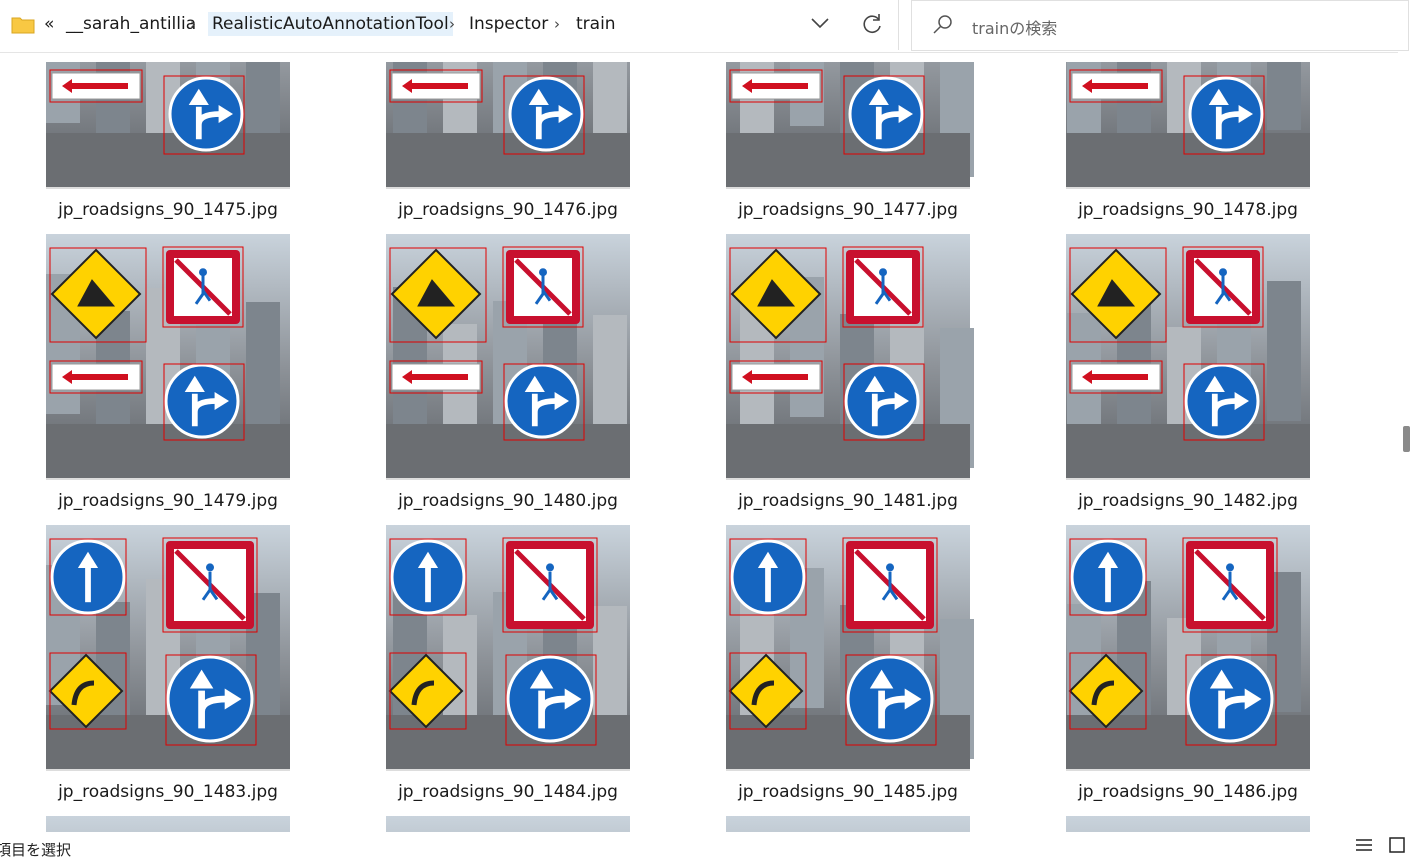 This screenshot has height=860, width=1416. Describe the element at coordinates (167, 210) in the screenshot. I see `file-name: jp_roadsigns_90_1475.jpg` at that location.